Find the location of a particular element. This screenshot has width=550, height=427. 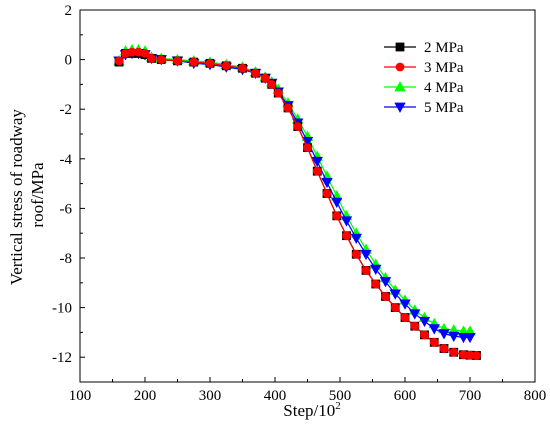

x-tick-label: 500 is located at coordinates (340, 396).